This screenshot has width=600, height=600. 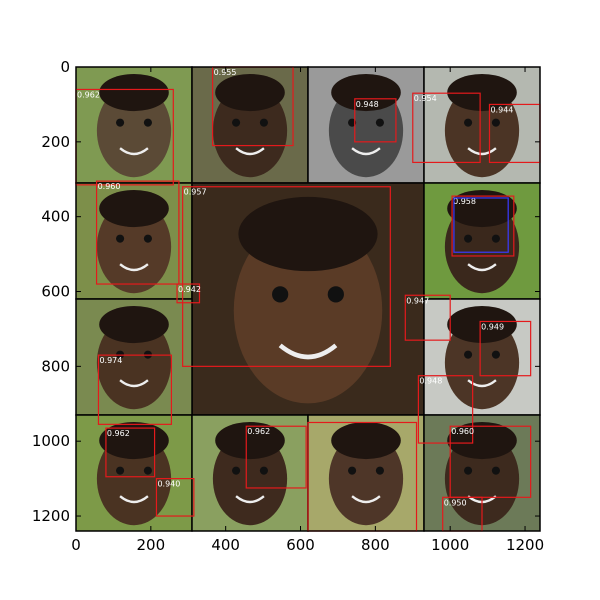 I want to click on confidence-score: 0.958, so click(x=464, y=201).